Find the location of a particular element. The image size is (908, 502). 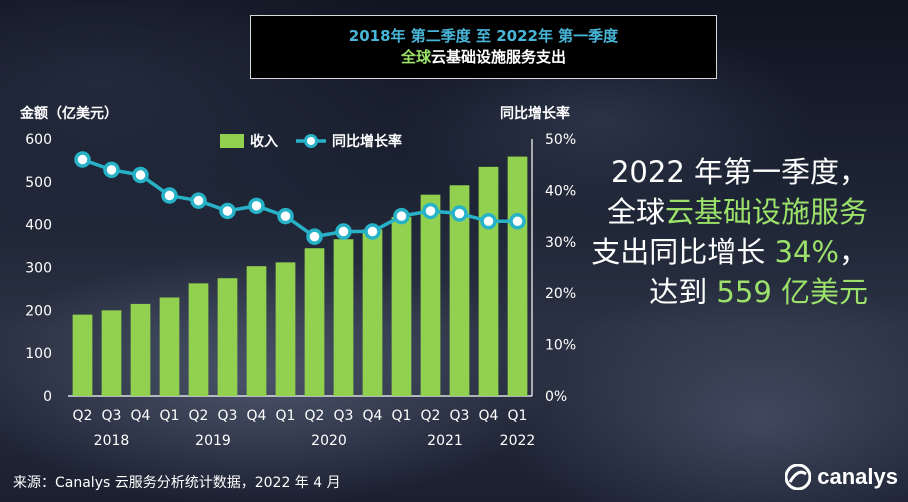

right-tick-label: 50% is located at coordinates (560, 140).